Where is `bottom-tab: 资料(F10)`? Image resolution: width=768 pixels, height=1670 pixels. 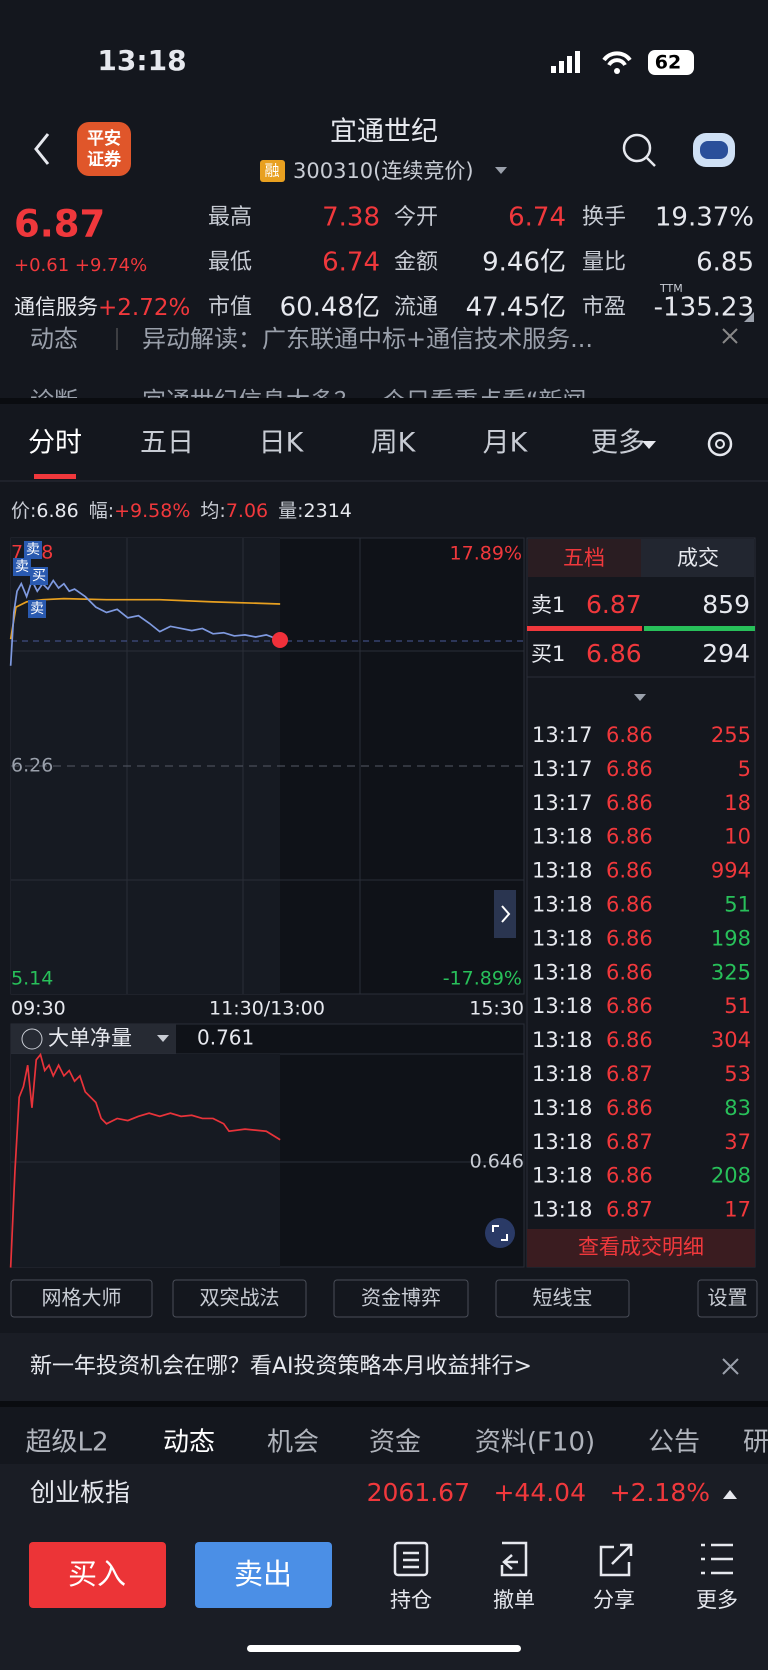
bottom-tab: 资料(F10) is located at coordinates (535, 1443).